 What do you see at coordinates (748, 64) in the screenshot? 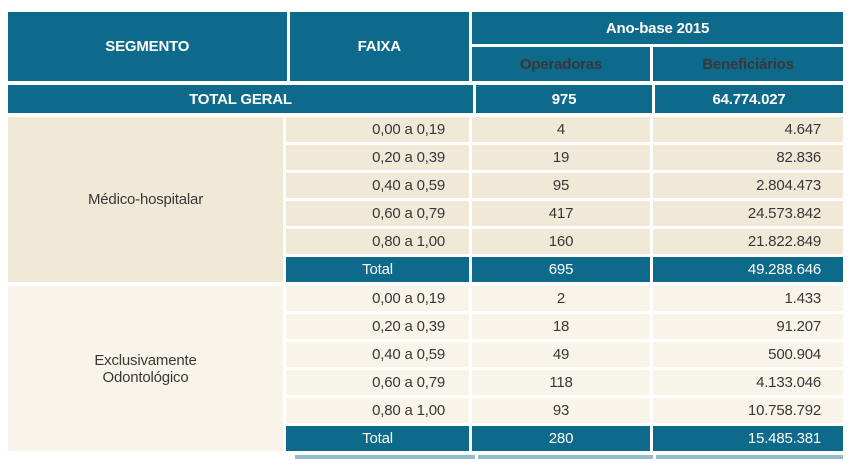
I see `col-header-beneficiarios: Beneficiários` at bounding box center [748, 64].